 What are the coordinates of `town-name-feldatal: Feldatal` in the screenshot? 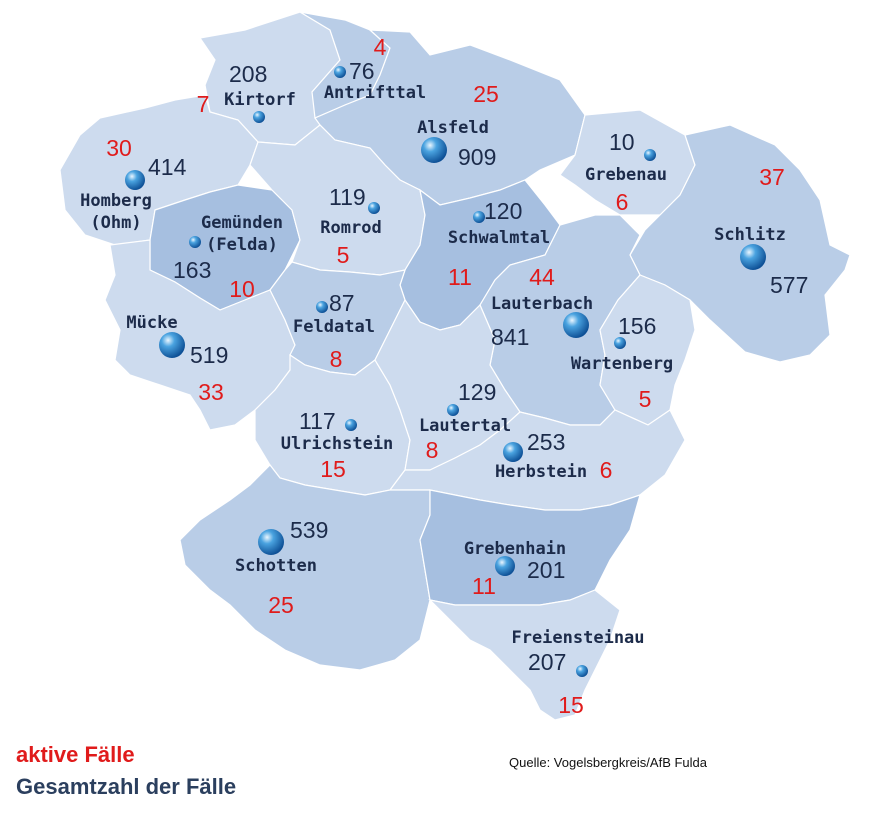 It's located at (334, 327).